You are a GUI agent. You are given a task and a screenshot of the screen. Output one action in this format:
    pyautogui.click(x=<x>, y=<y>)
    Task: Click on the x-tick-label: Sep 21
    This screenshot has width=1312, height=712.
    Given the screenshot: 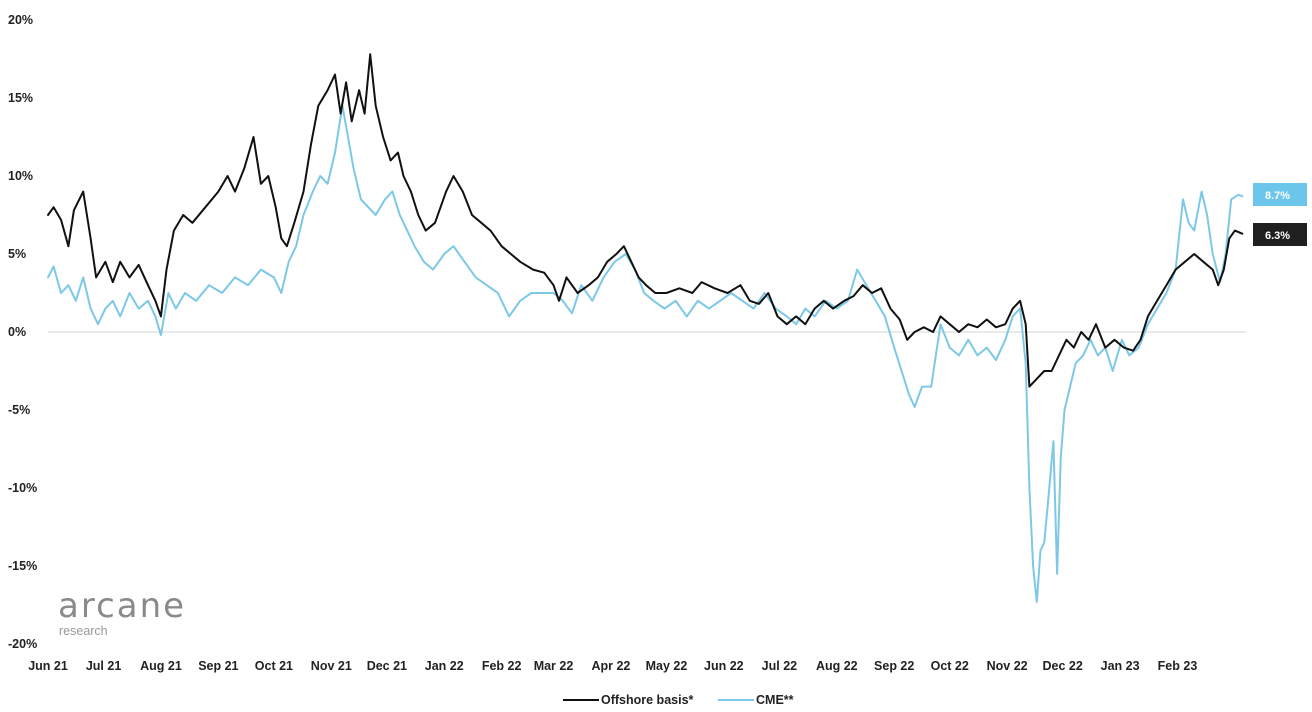 What is the action you would take?
    pyautogui.click(x=218, y=666)
    